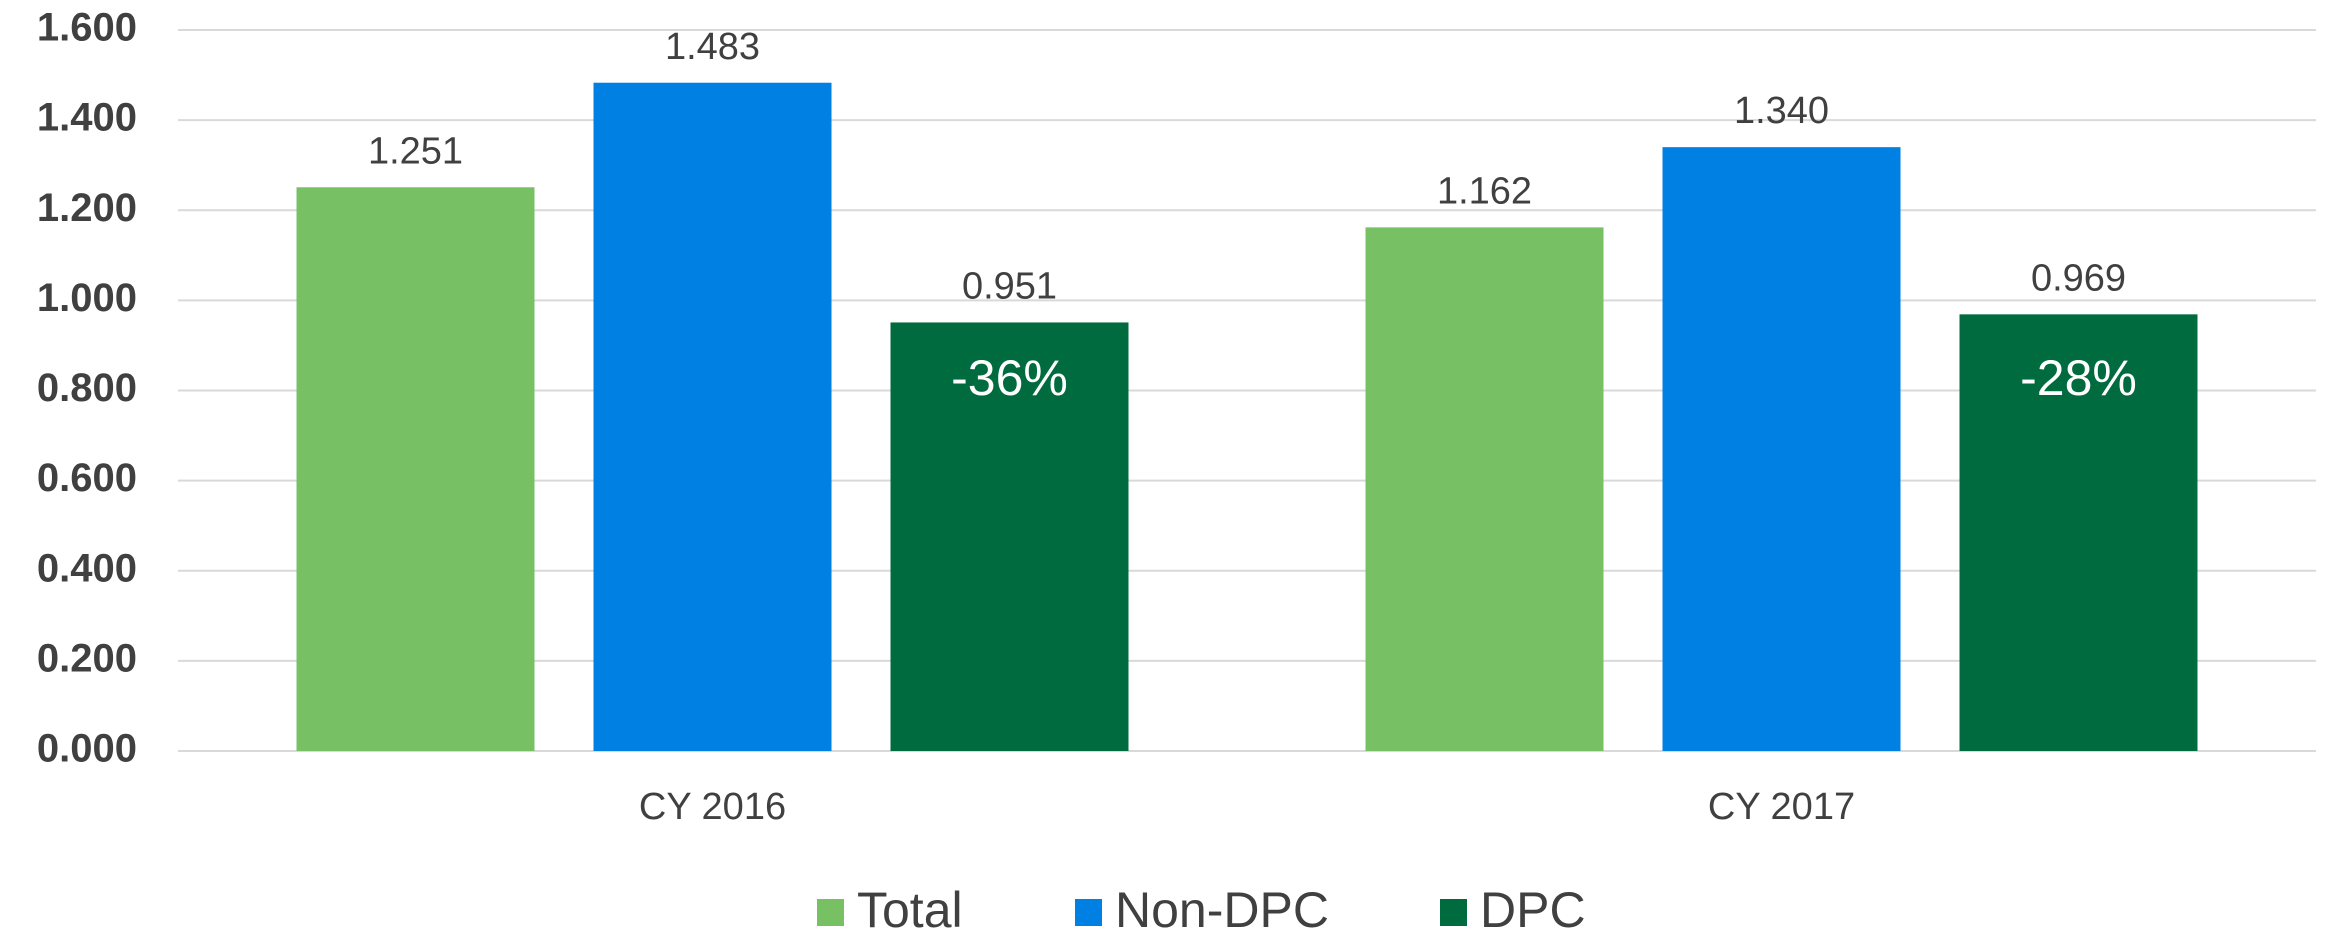 The image size is (2328, 939). What do you see at coordinates (87, 298) in the screenshot?
I see `y-tick-label: 1.000` at bounding box center [87, 298].